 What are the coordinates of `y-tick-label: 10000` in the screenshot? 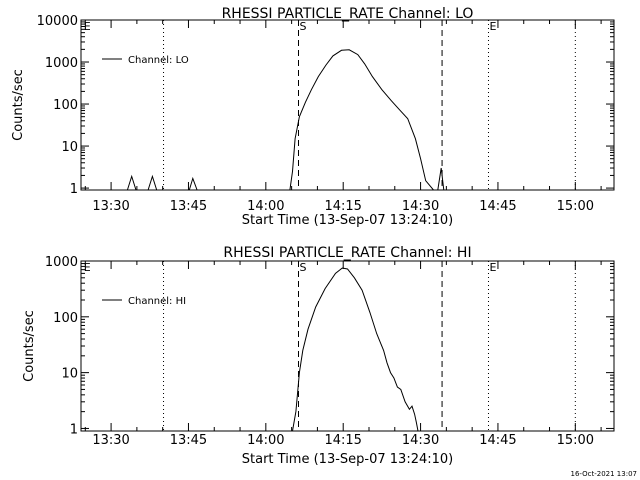 It's located at (57, 21).